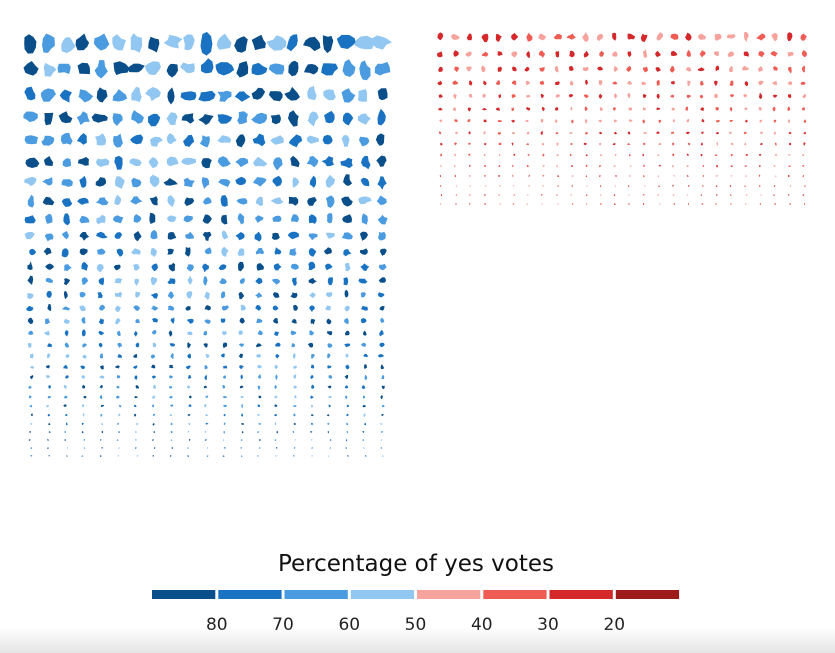 This screenshot has width=835, height=653. What do you see at coordinates (622, 118) in the screenshot?
I see `no-districts-grid` at bounding box center [622, 118].